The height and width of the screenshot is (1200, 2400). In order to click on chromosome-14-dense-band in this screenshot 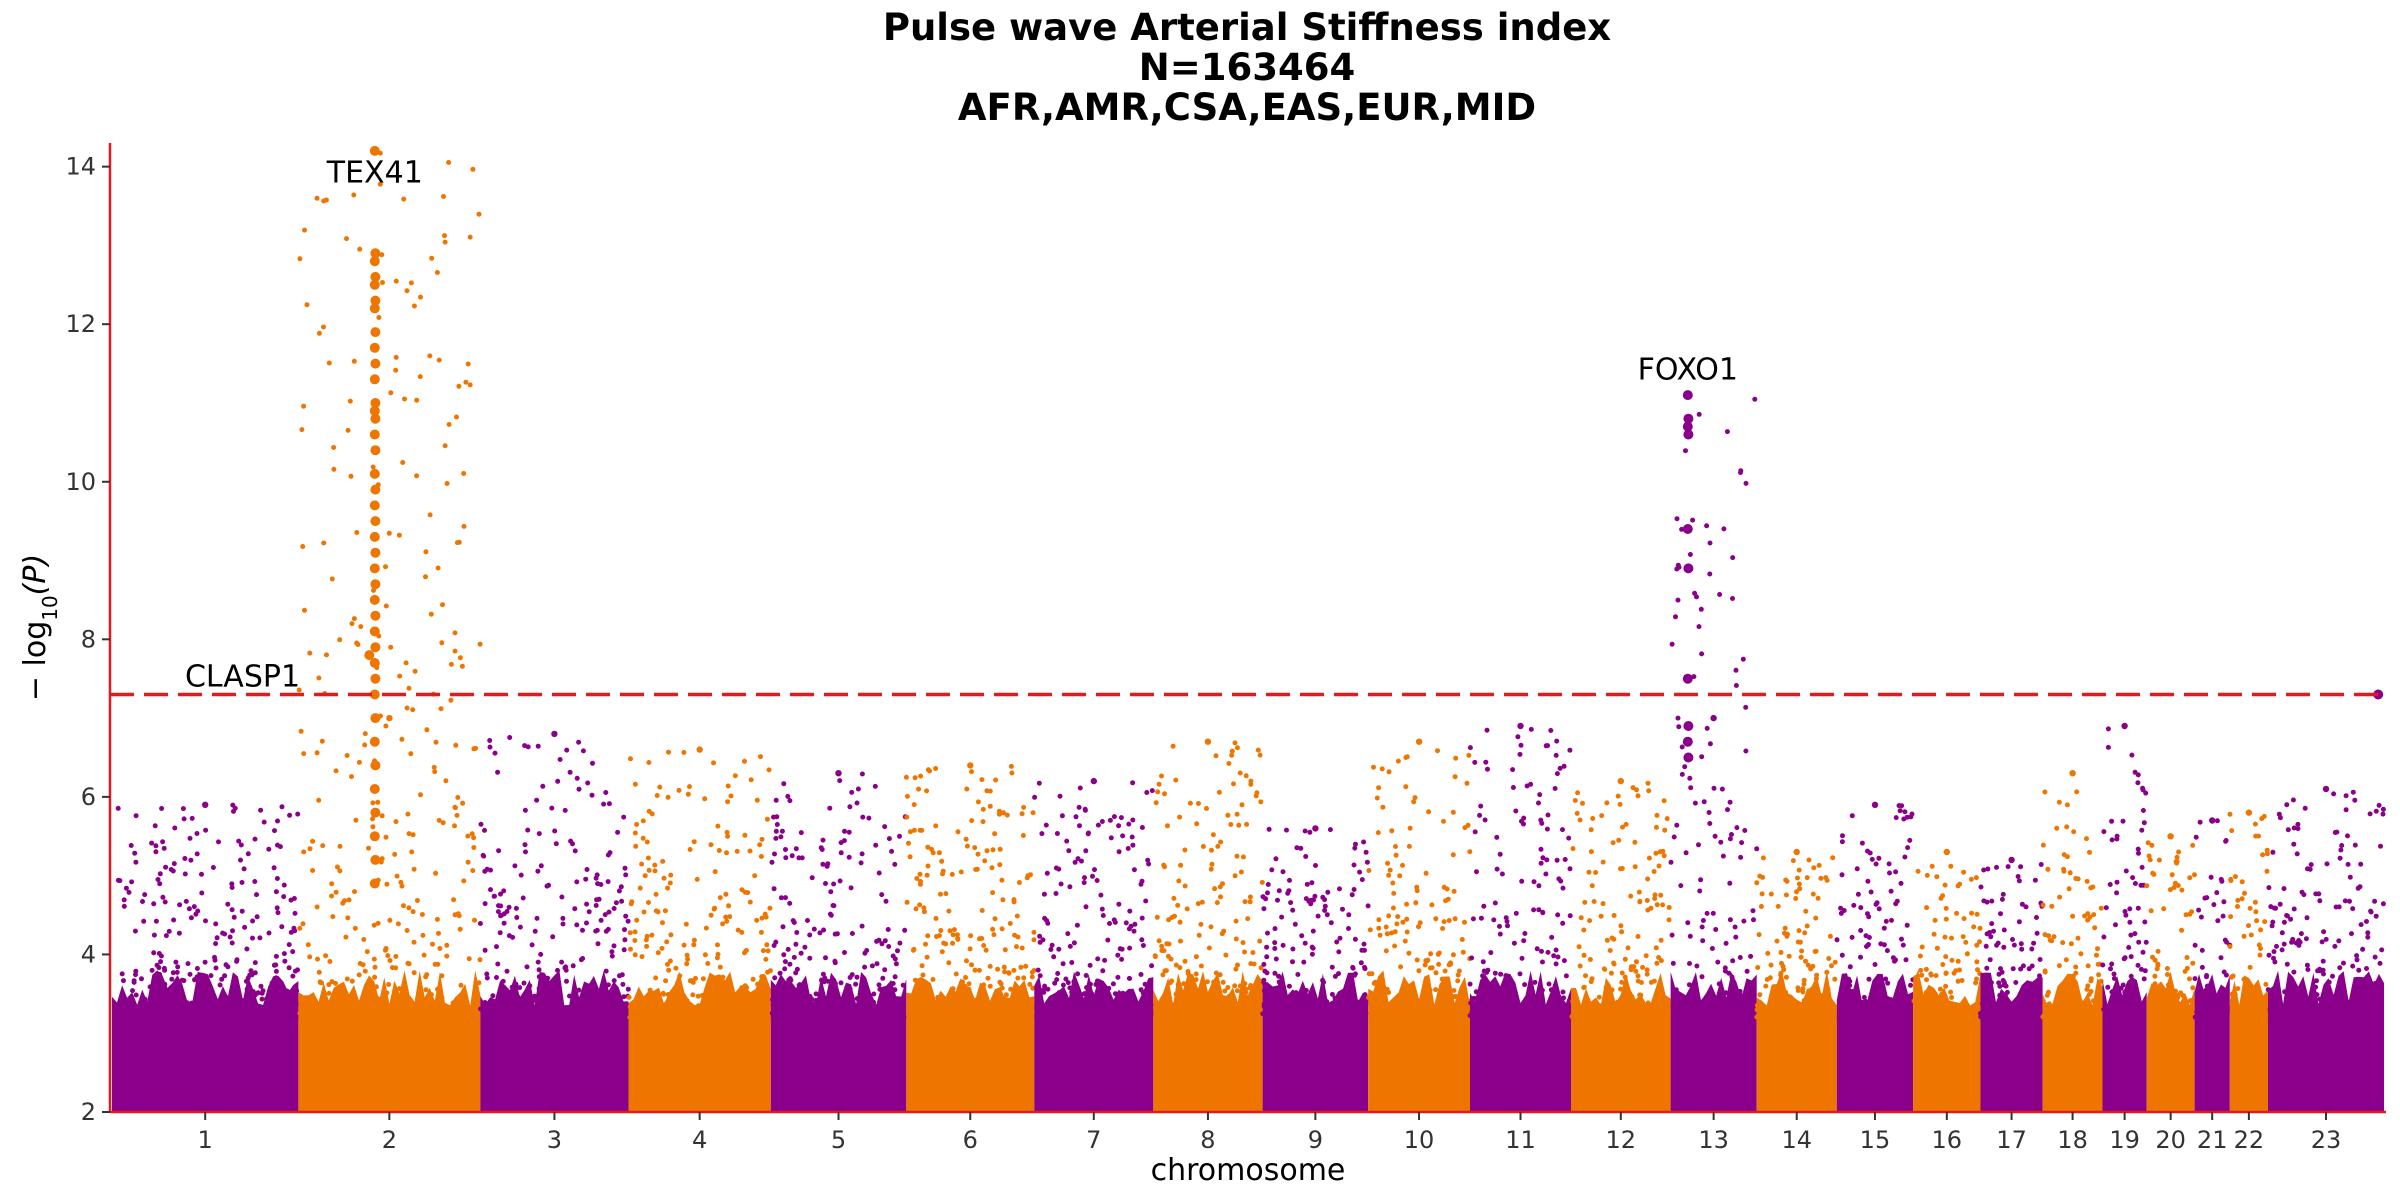, I will do `click(1796, 1041)`.